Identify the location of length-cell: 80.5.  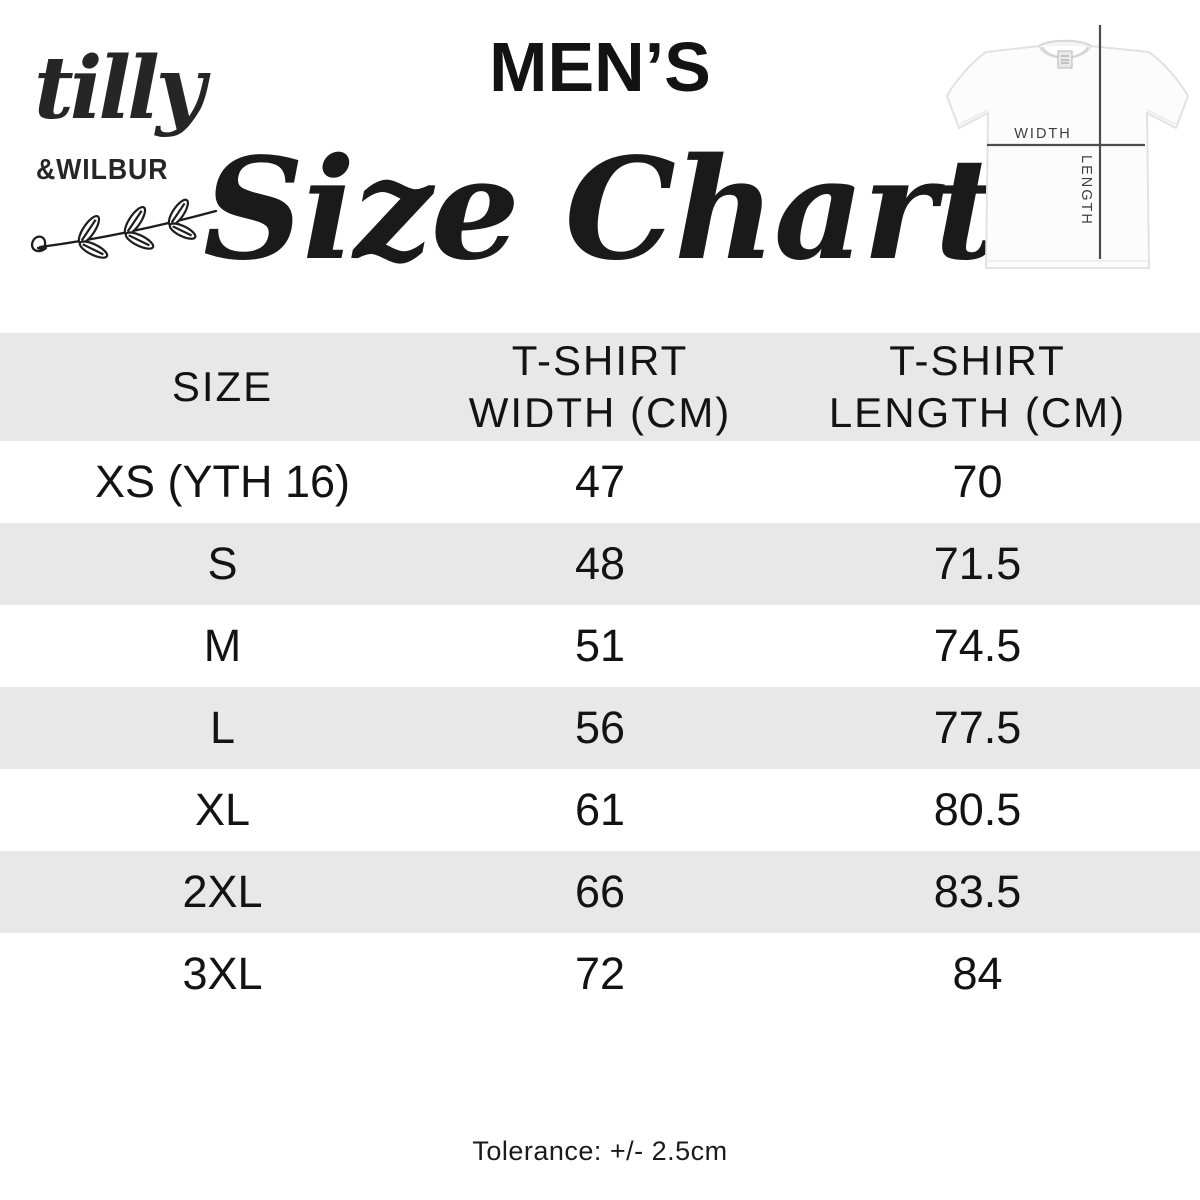
(977, 809).